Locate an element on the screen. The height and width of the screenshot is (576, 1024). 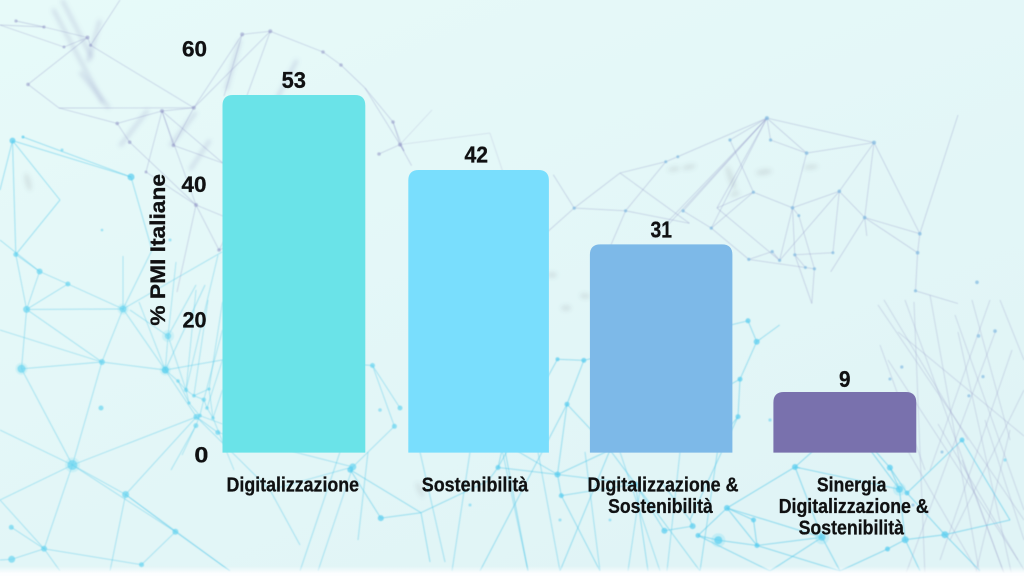
svg-text: 31 is located at coordinates (662, 229).